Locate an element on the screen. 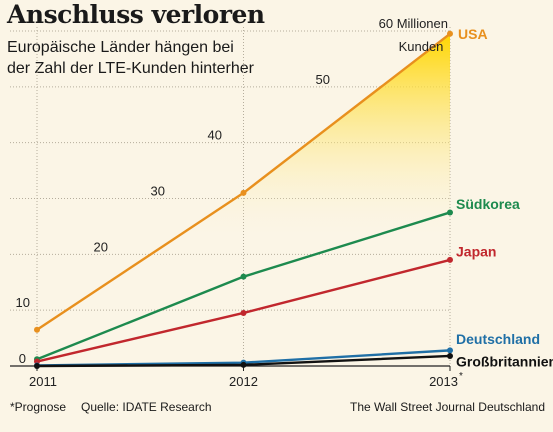 The image size is (553, 432). y-tick-label: 30 is located at coordinates (158, 191).